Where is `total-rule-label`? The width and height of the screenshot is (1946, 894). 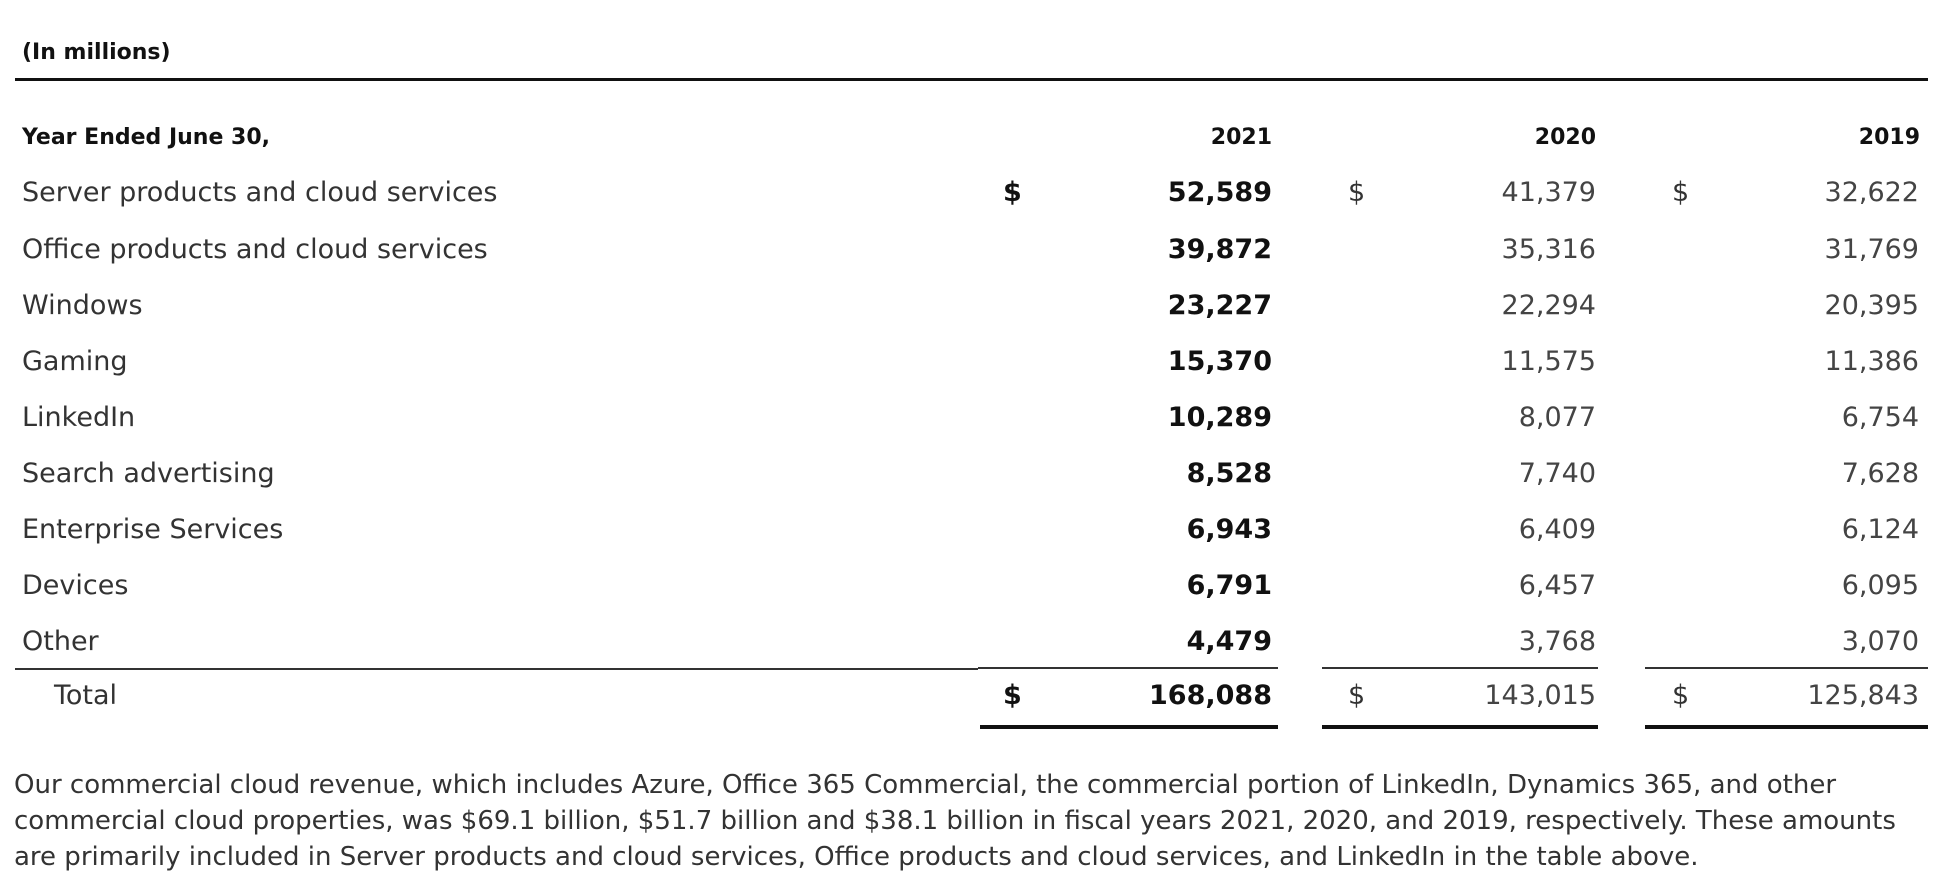 total-rule-label is located at coordinates (496, 669).